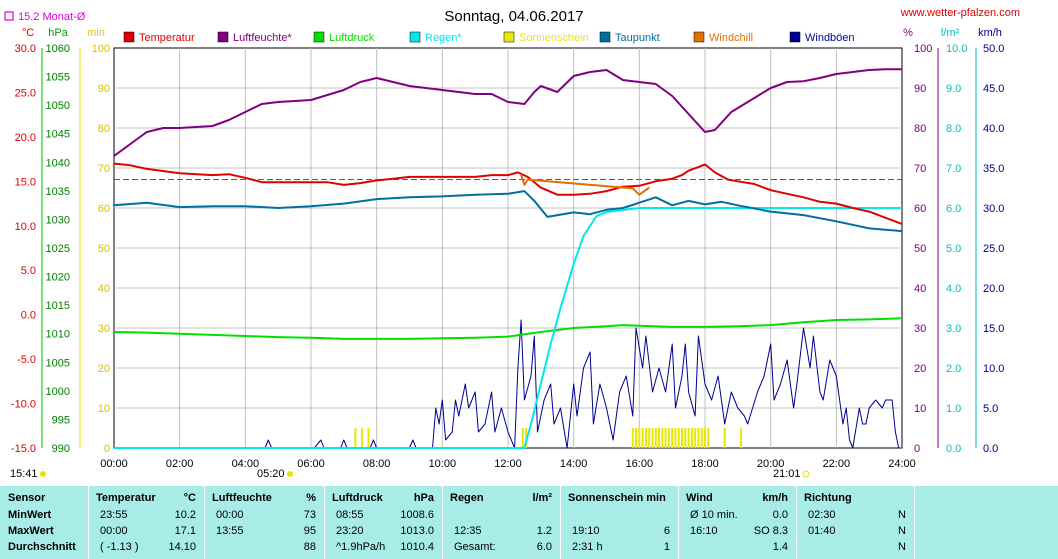 This screenshot has height=559, width=1058. I want to click on stats-time: 23:20, so click(350, 531).